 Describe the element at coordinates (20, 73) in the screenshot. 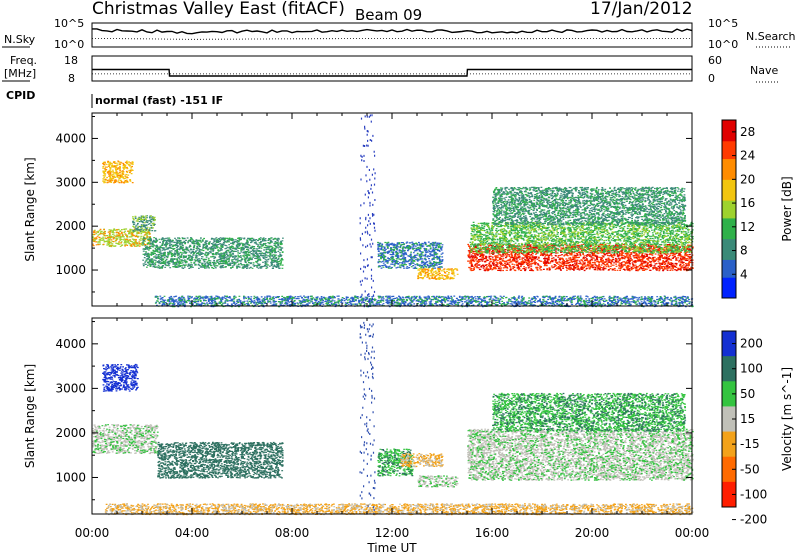

I see `freq-unit: [MHz]` at that location.